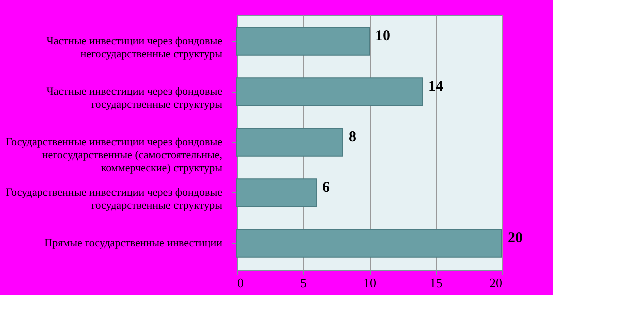  I want to click on x-tick-label: 0, so click(241, 283).